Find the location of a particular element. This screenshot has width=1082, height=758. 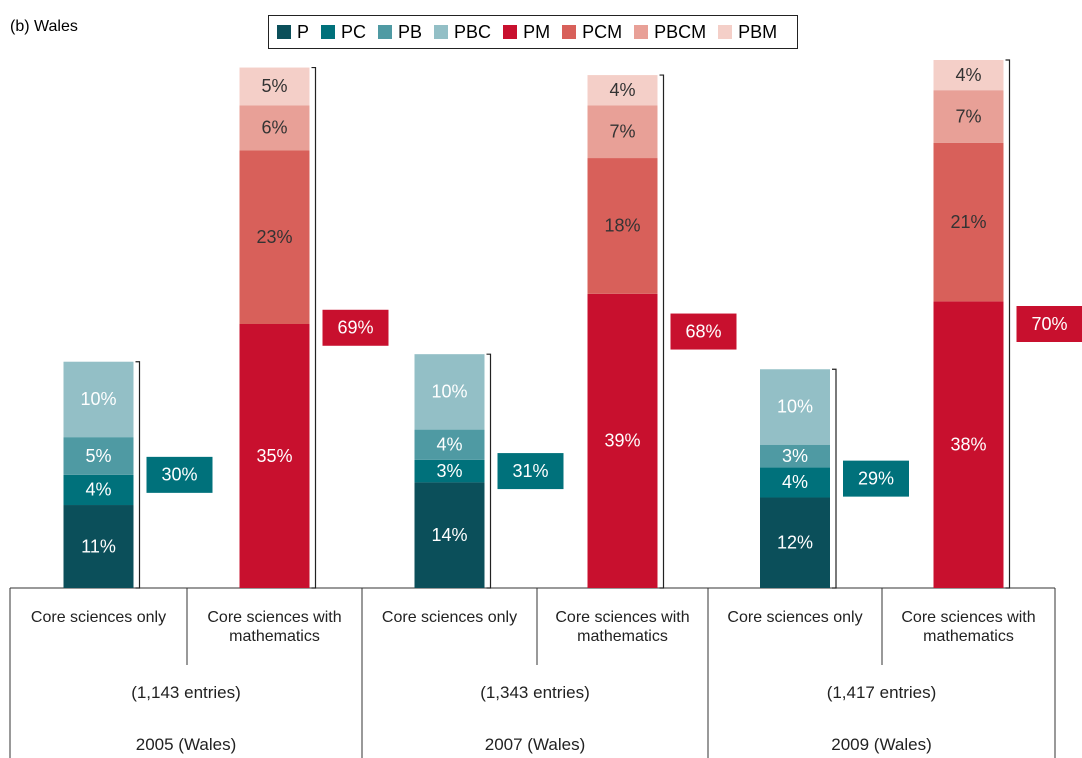

bar-label: 12% is located at coordinates (795, 542).